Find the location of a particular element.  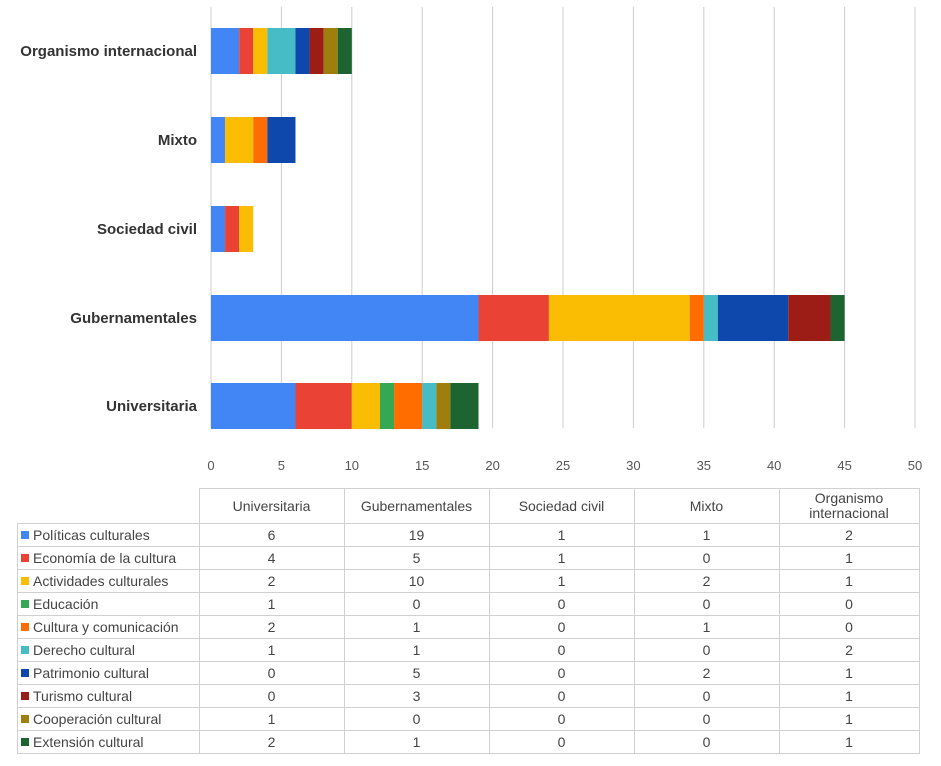

table-row: Derecho cultural 1 1 0 0 2 is located at coordinates (468, 650).